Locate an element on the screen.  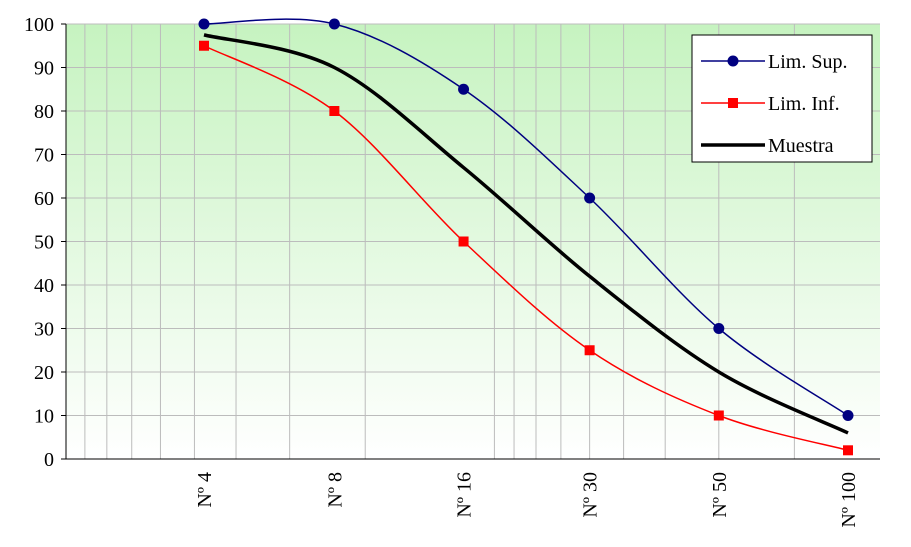
y-tick-label: 50 is located at coordinates (44, 243).